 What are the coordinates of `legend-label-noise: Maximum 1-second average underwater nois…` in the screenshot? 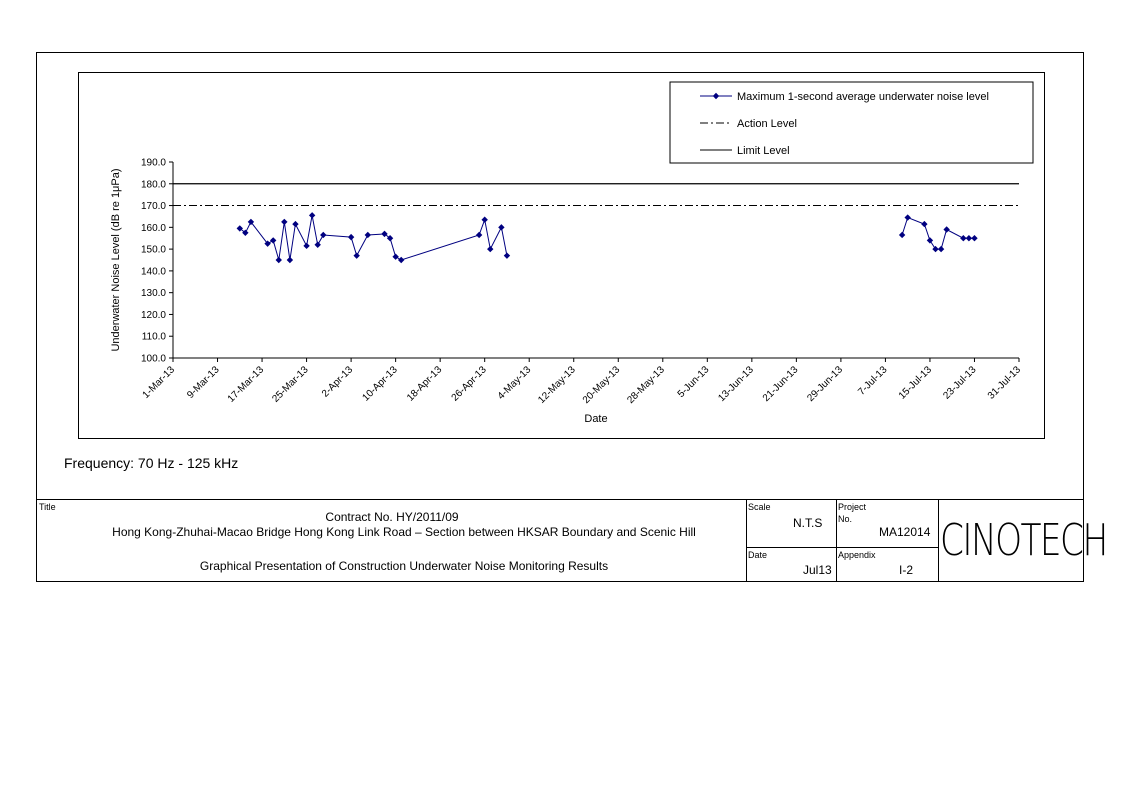 It's located at (863, 97).